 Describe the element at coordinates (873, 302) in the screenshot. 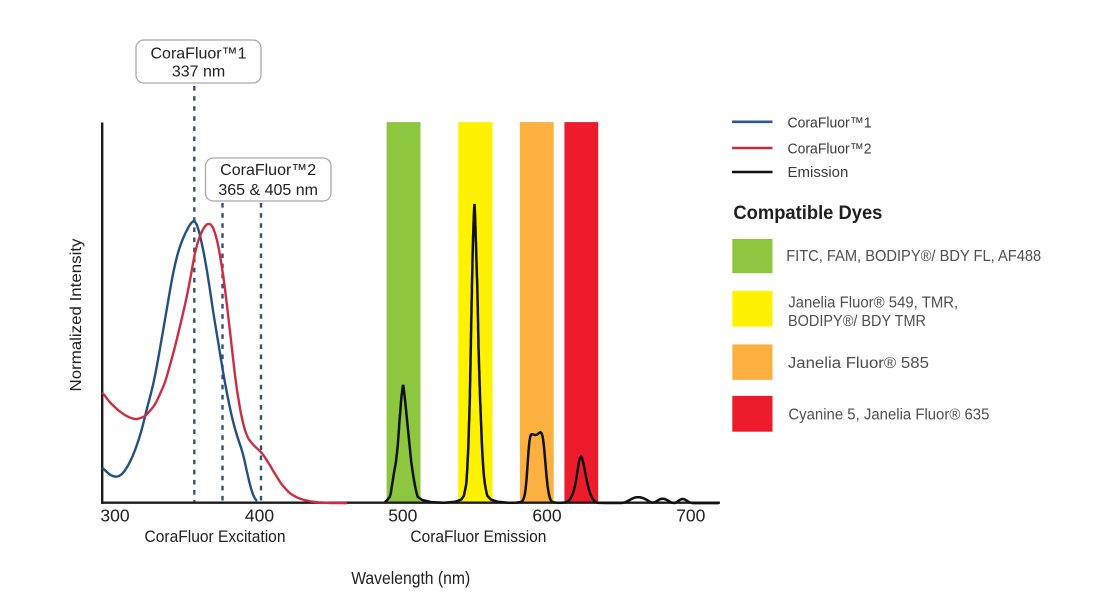

I see `svg-text: Janelia Fluor® 549, TMR,` at that location.